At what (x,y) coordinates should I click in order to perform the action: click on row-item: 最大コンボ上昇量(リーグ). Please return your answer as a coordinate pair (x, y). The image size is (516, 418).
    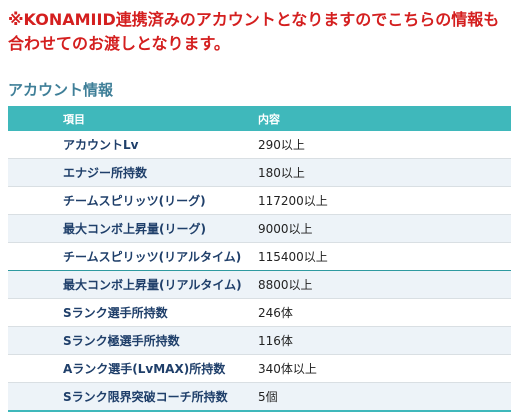
    Looking at the image, I should click on (133, 228).